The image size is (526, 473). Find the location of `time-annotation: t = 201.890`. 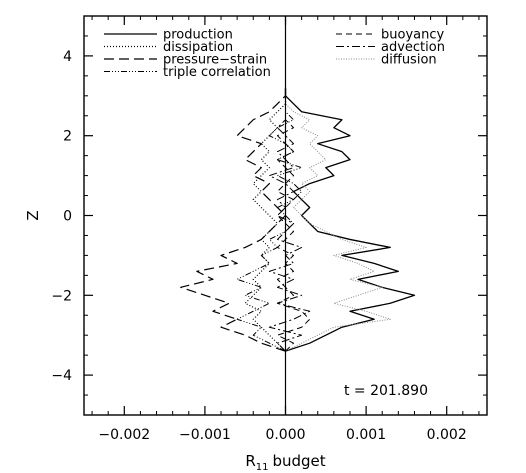

time-annotation: t = 201.890 is located at coordinates (386, 391).